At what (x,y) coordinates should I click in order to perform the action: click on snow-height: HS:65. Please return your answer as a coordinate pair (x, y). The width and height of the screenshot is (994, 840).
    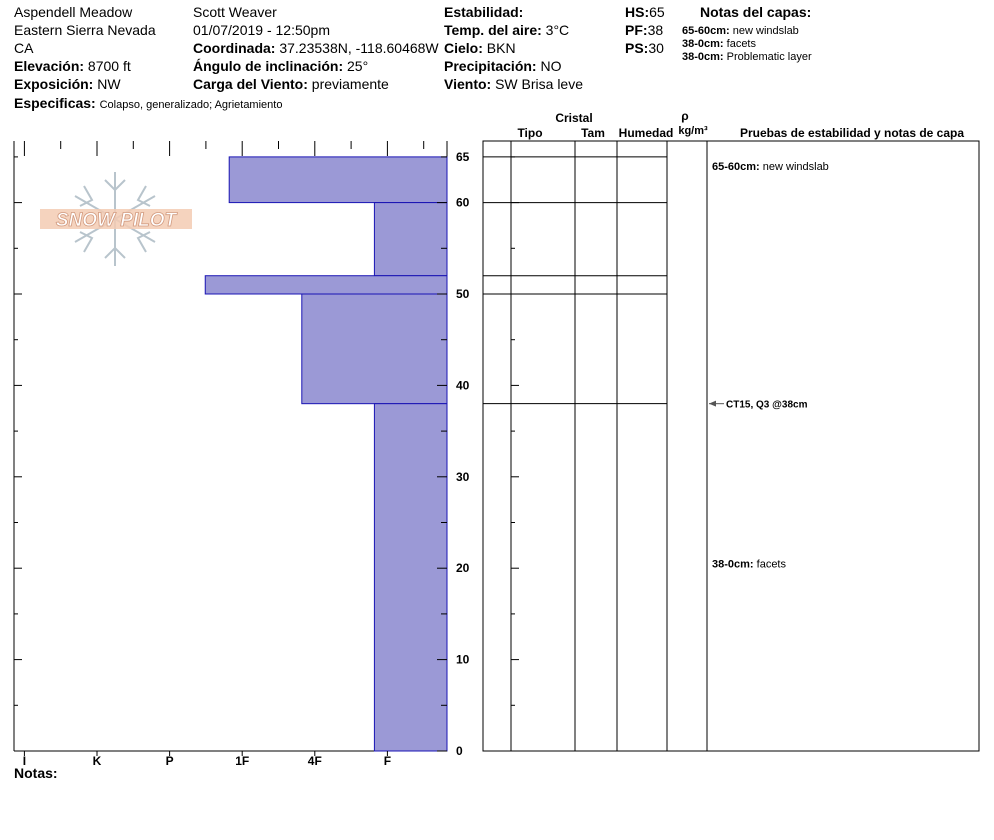
    Looking at the image, I should click on (645, 12).